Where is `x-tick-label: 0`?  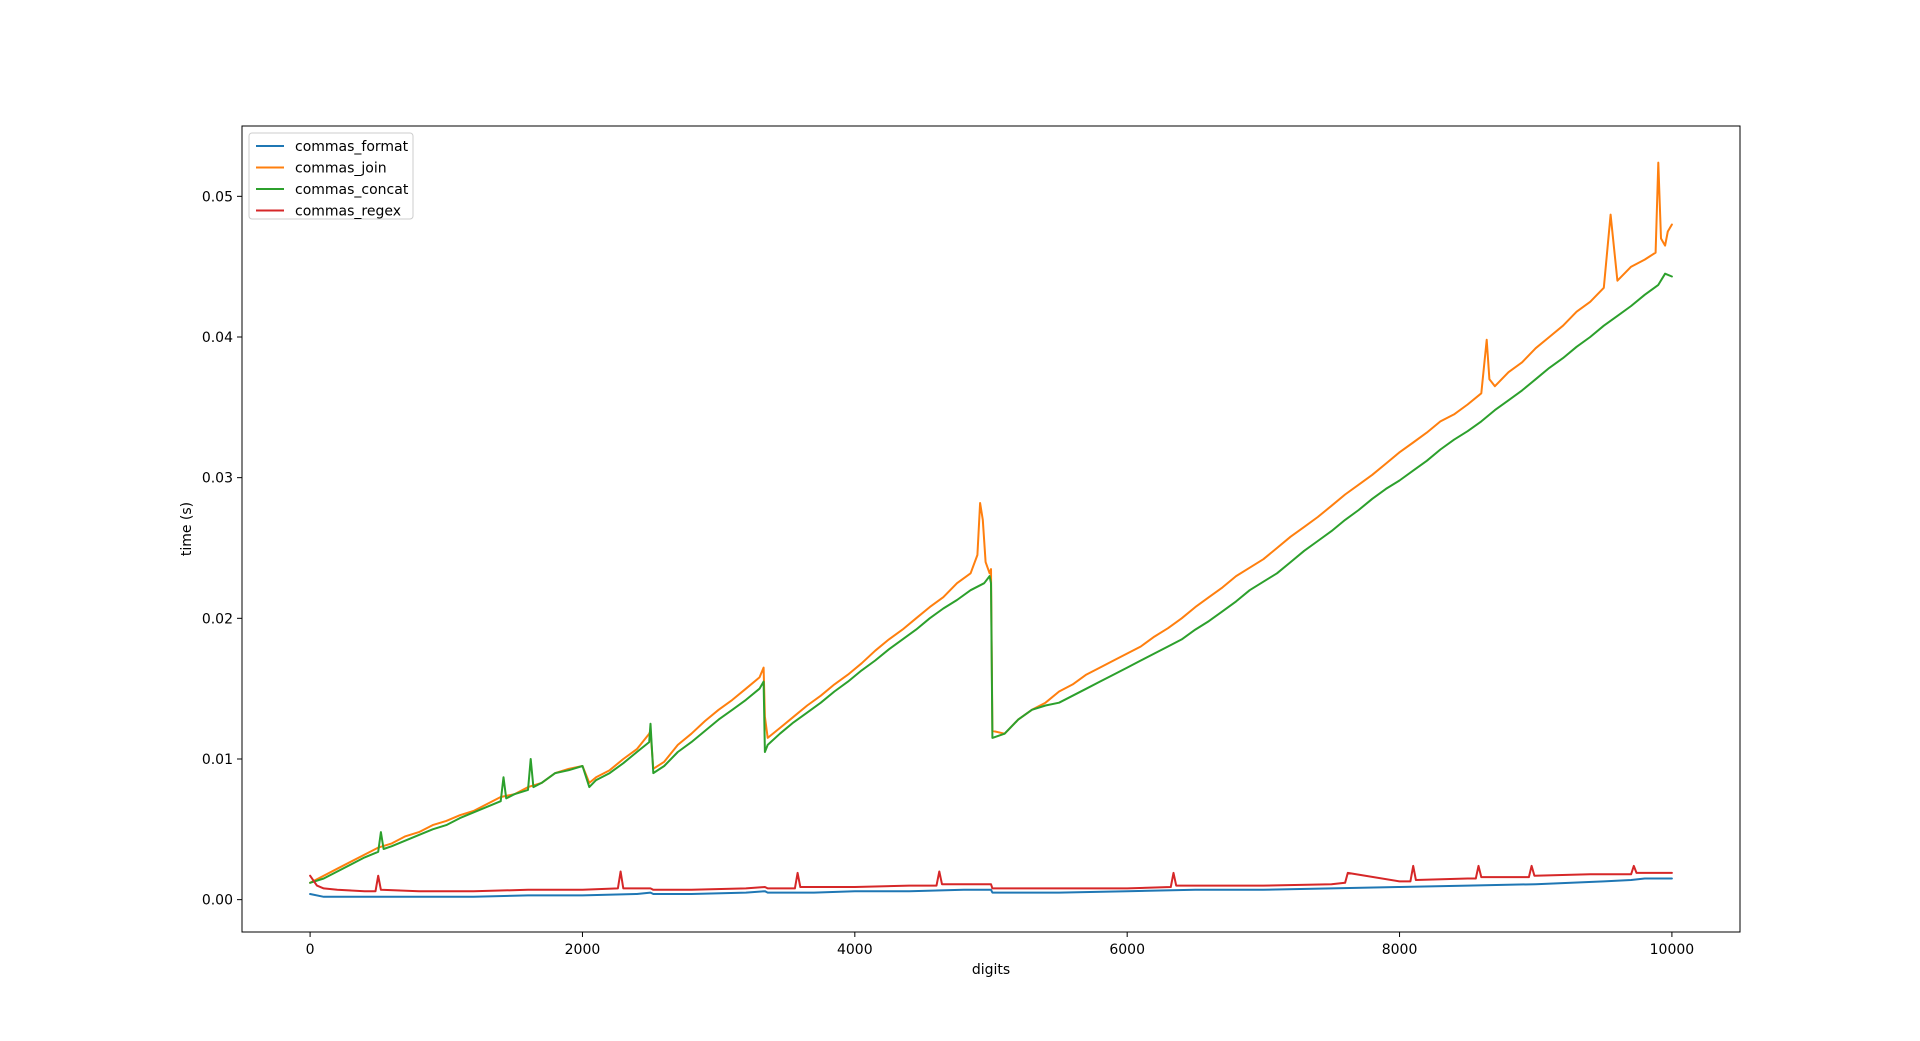
x-tick-label: 0 is located at coordinates (310, 950).